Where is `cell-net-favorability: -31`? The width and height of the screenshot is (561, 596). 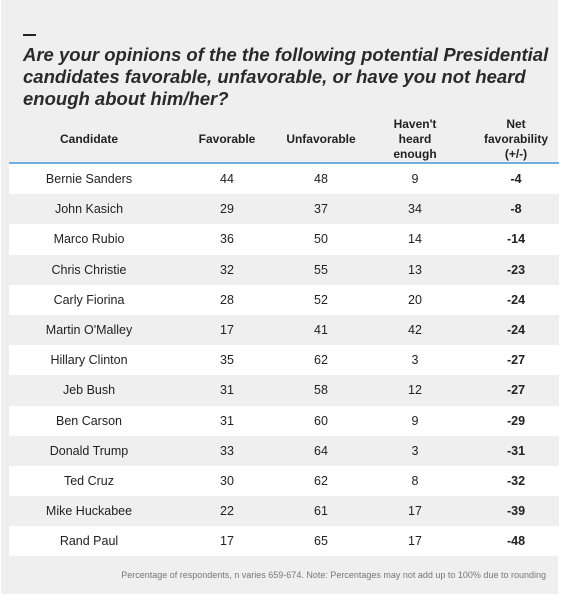 cell-net-favorability: -31 is located at coordinates (516, 450).